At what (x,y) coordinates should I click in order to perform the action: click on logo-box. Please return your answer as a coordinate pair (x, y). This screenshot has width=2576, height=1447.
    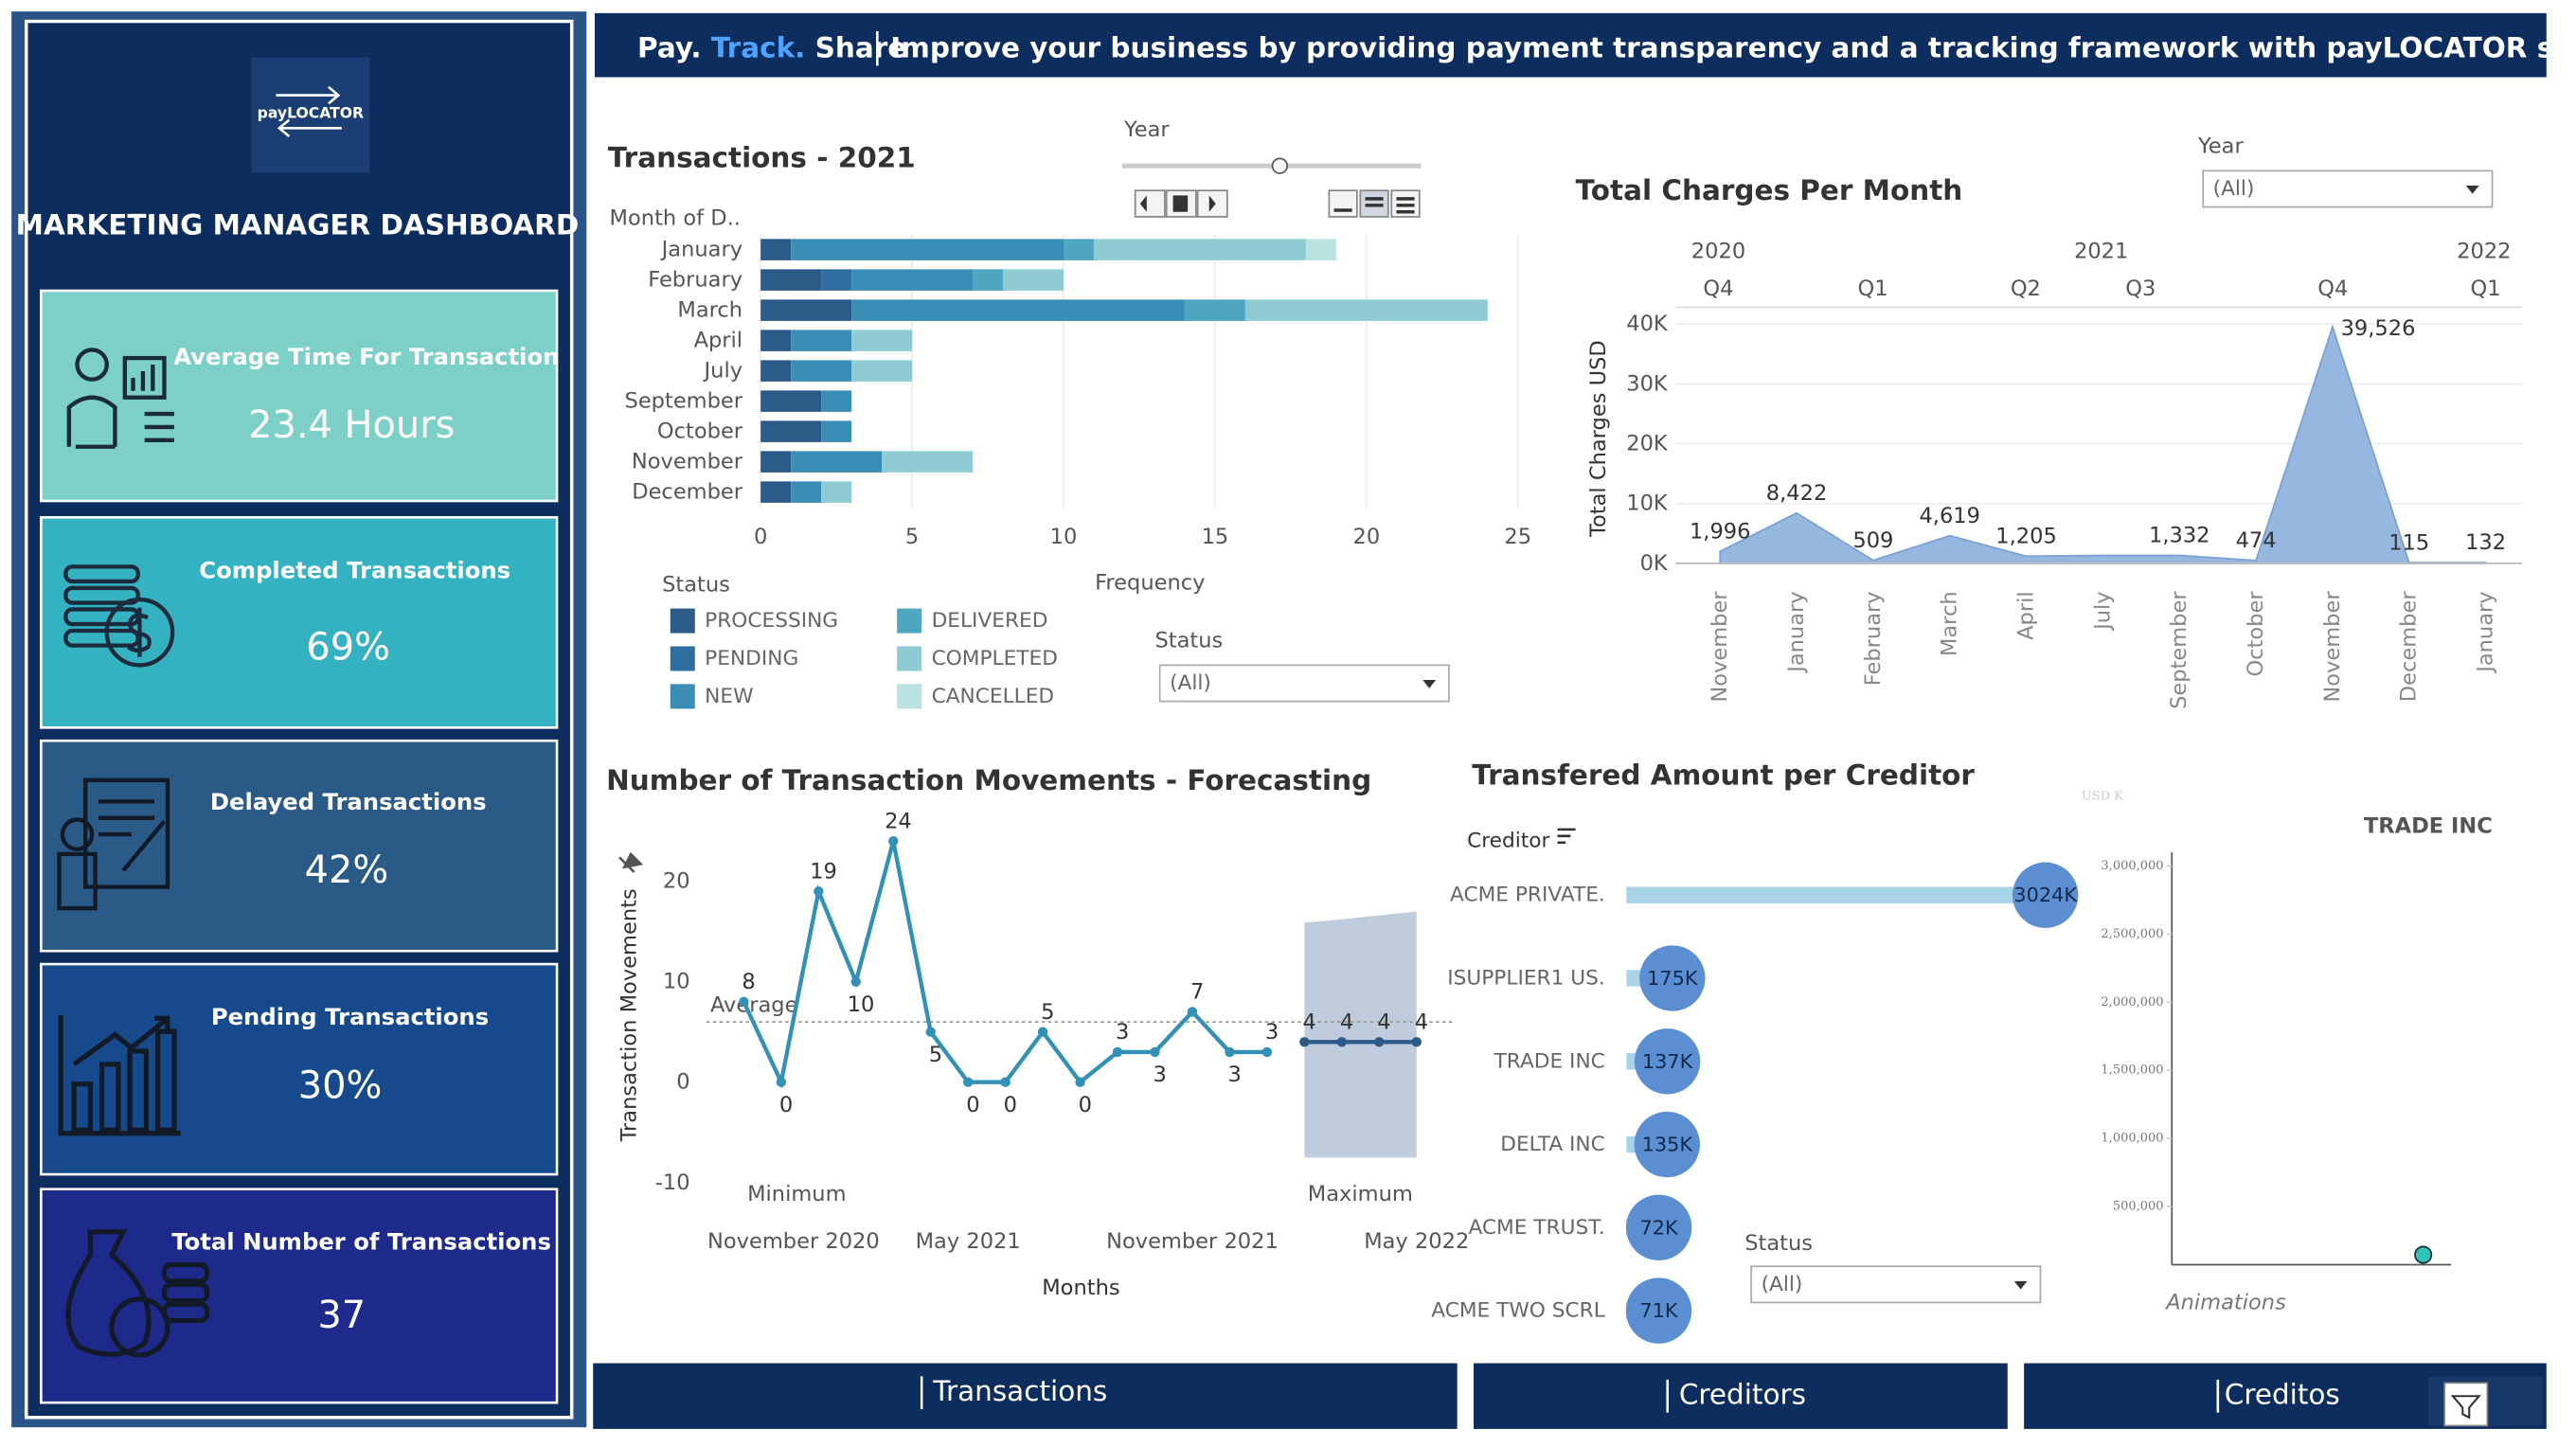
    Looking at the image, I should click on (310, 115).